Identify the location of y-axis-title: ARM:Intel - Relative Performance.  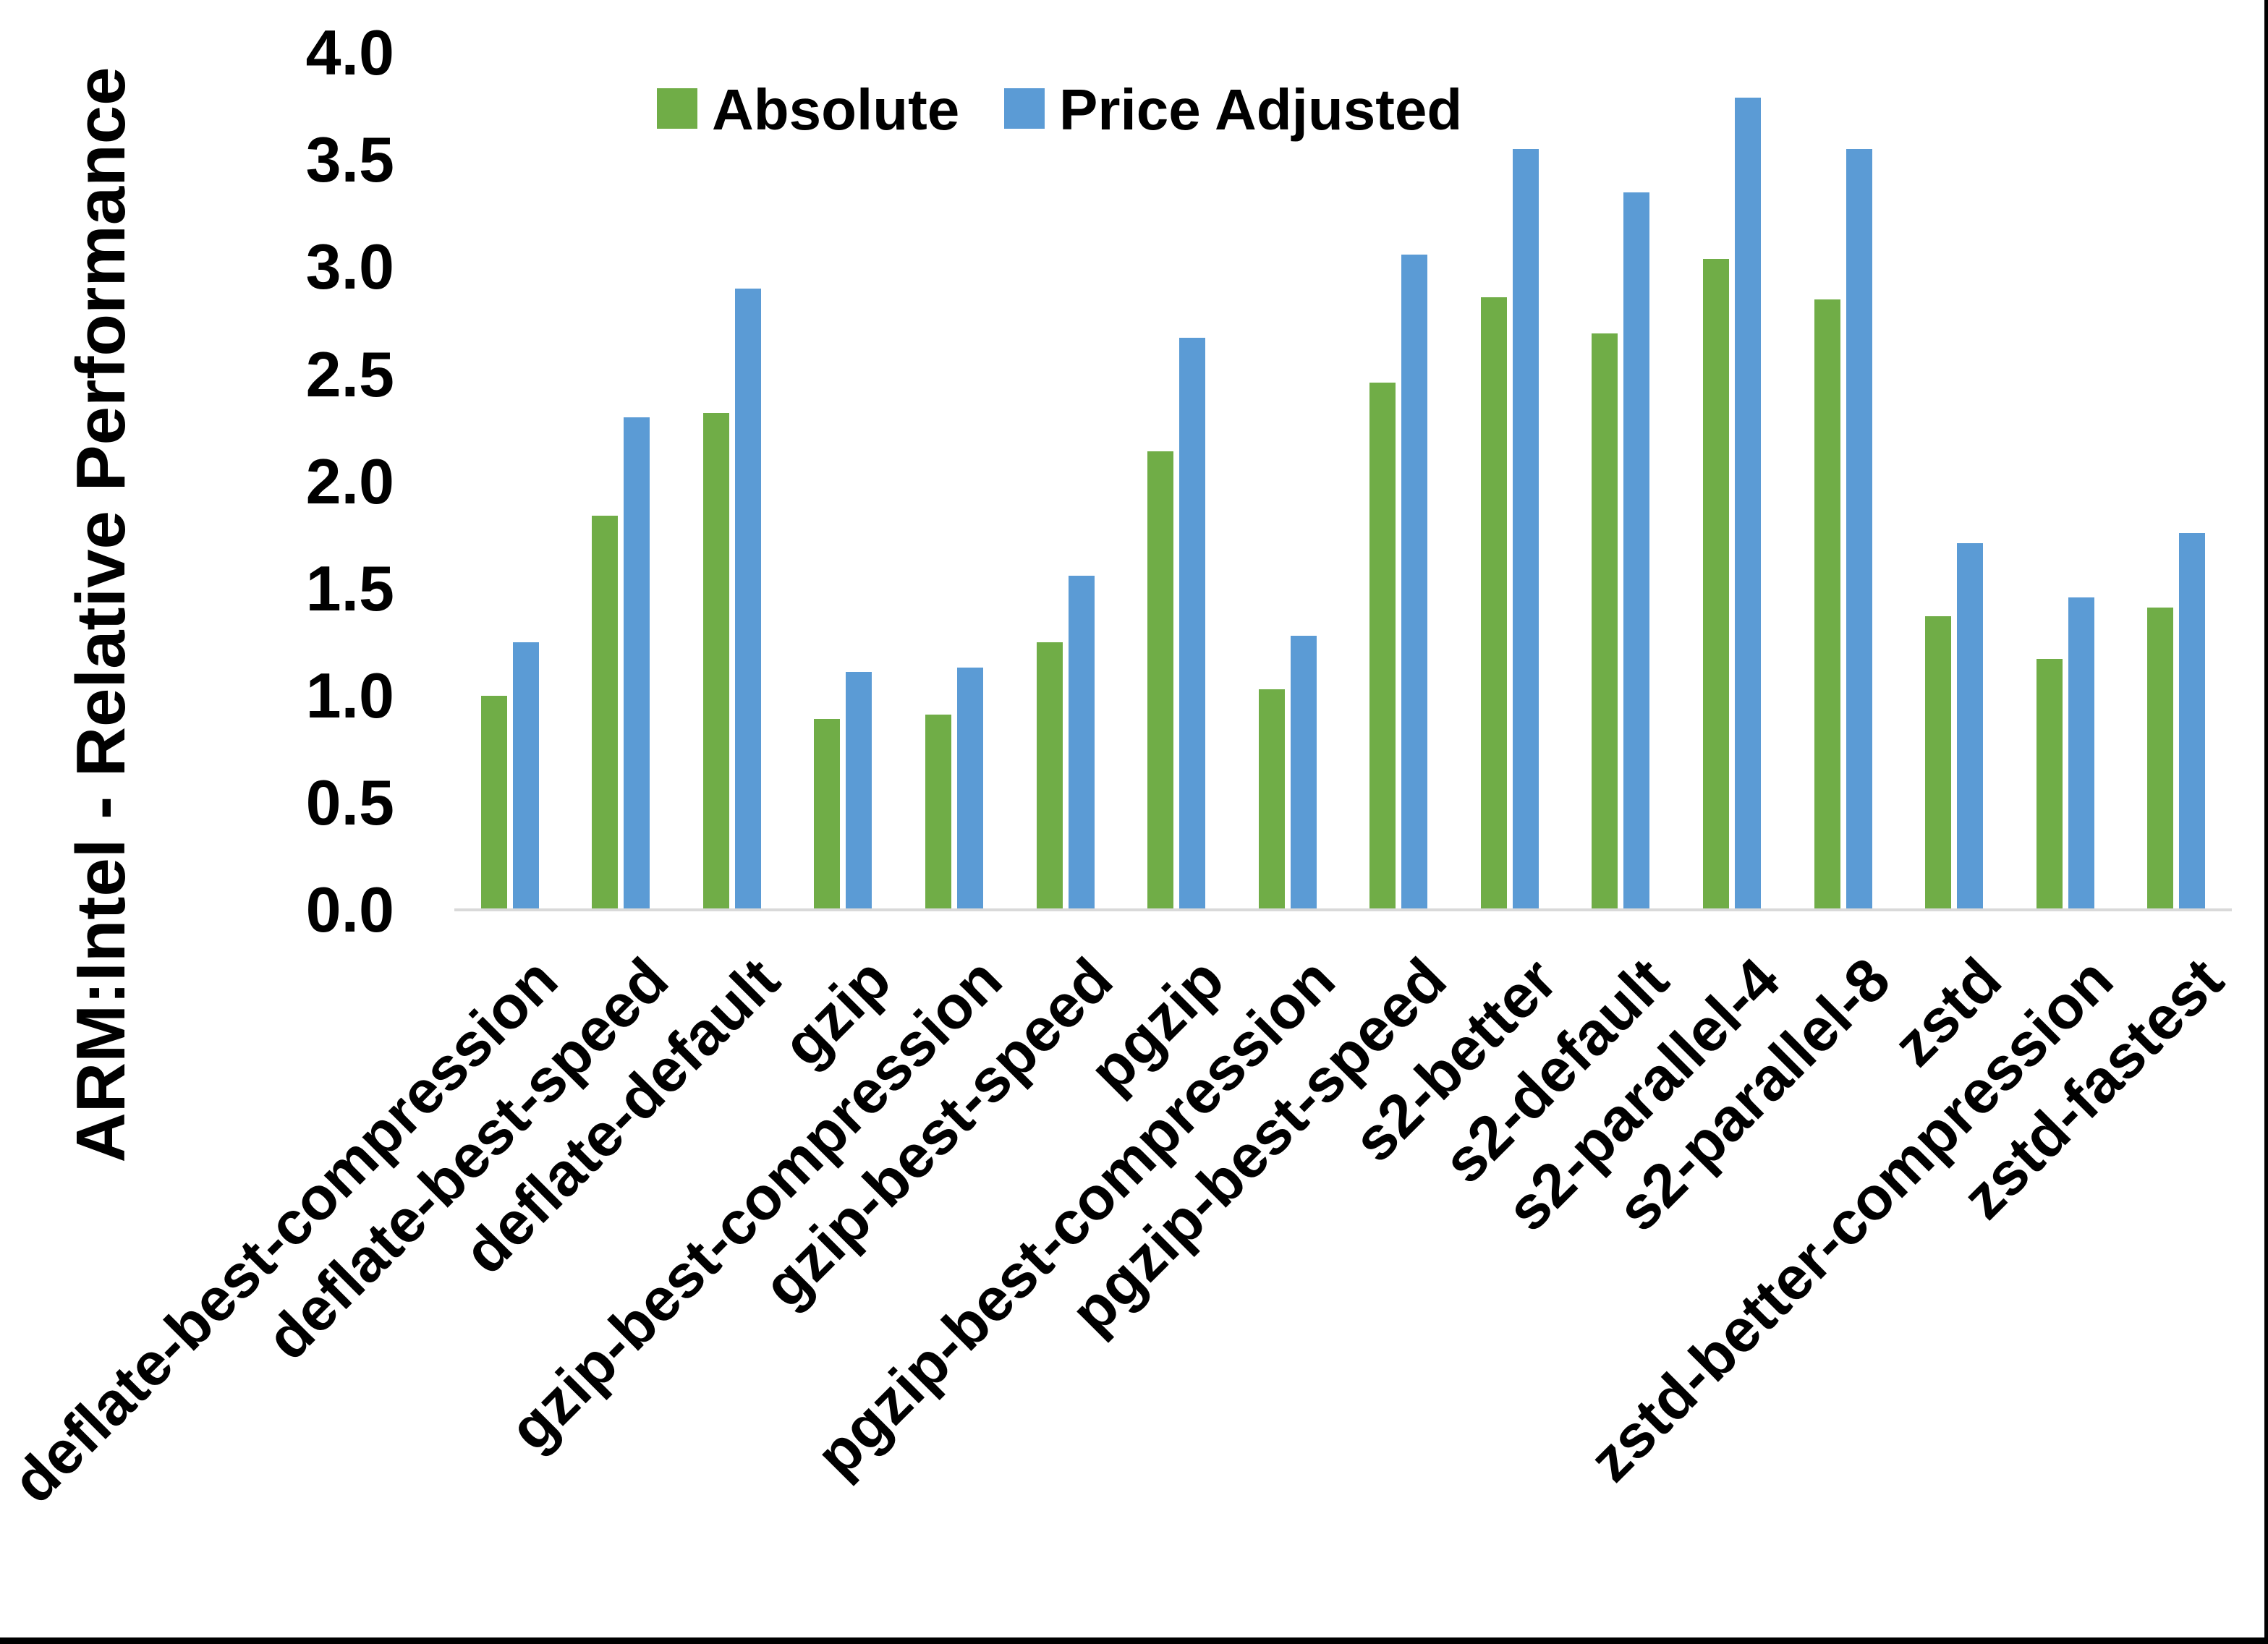
(101, 615).